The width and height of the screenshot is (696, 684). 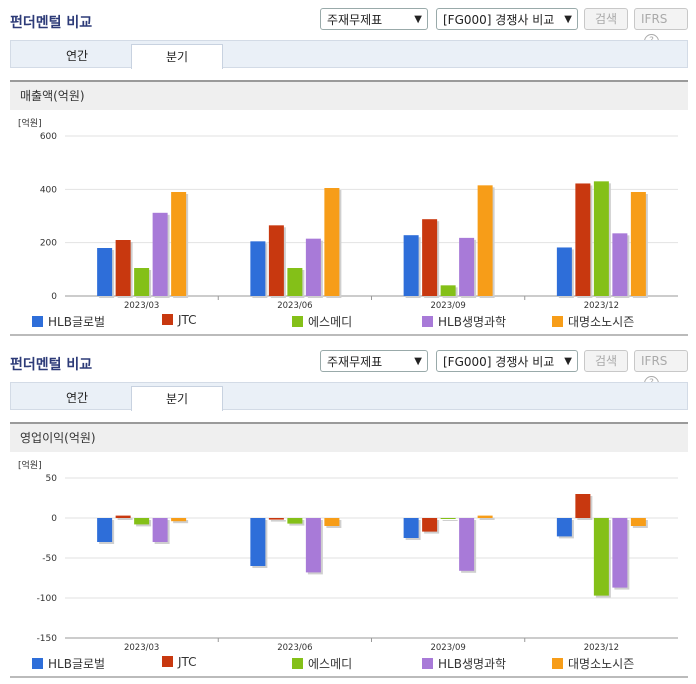 What do you see at coordinates (330, 322) in the screenshot?
I see `legend-label: 에스메디` at bounding box center [330, 322].